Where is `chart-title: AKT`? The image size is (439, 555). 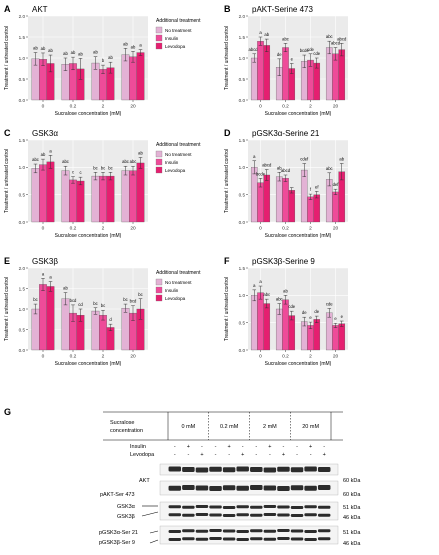 chart-title: AKT is located at coordinates (40, 9).